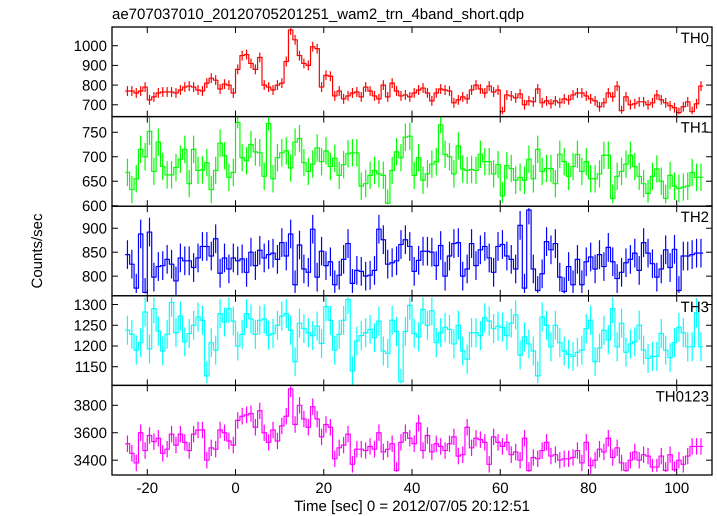  I want to click on x-tick-label: 40, so click(412, 488).